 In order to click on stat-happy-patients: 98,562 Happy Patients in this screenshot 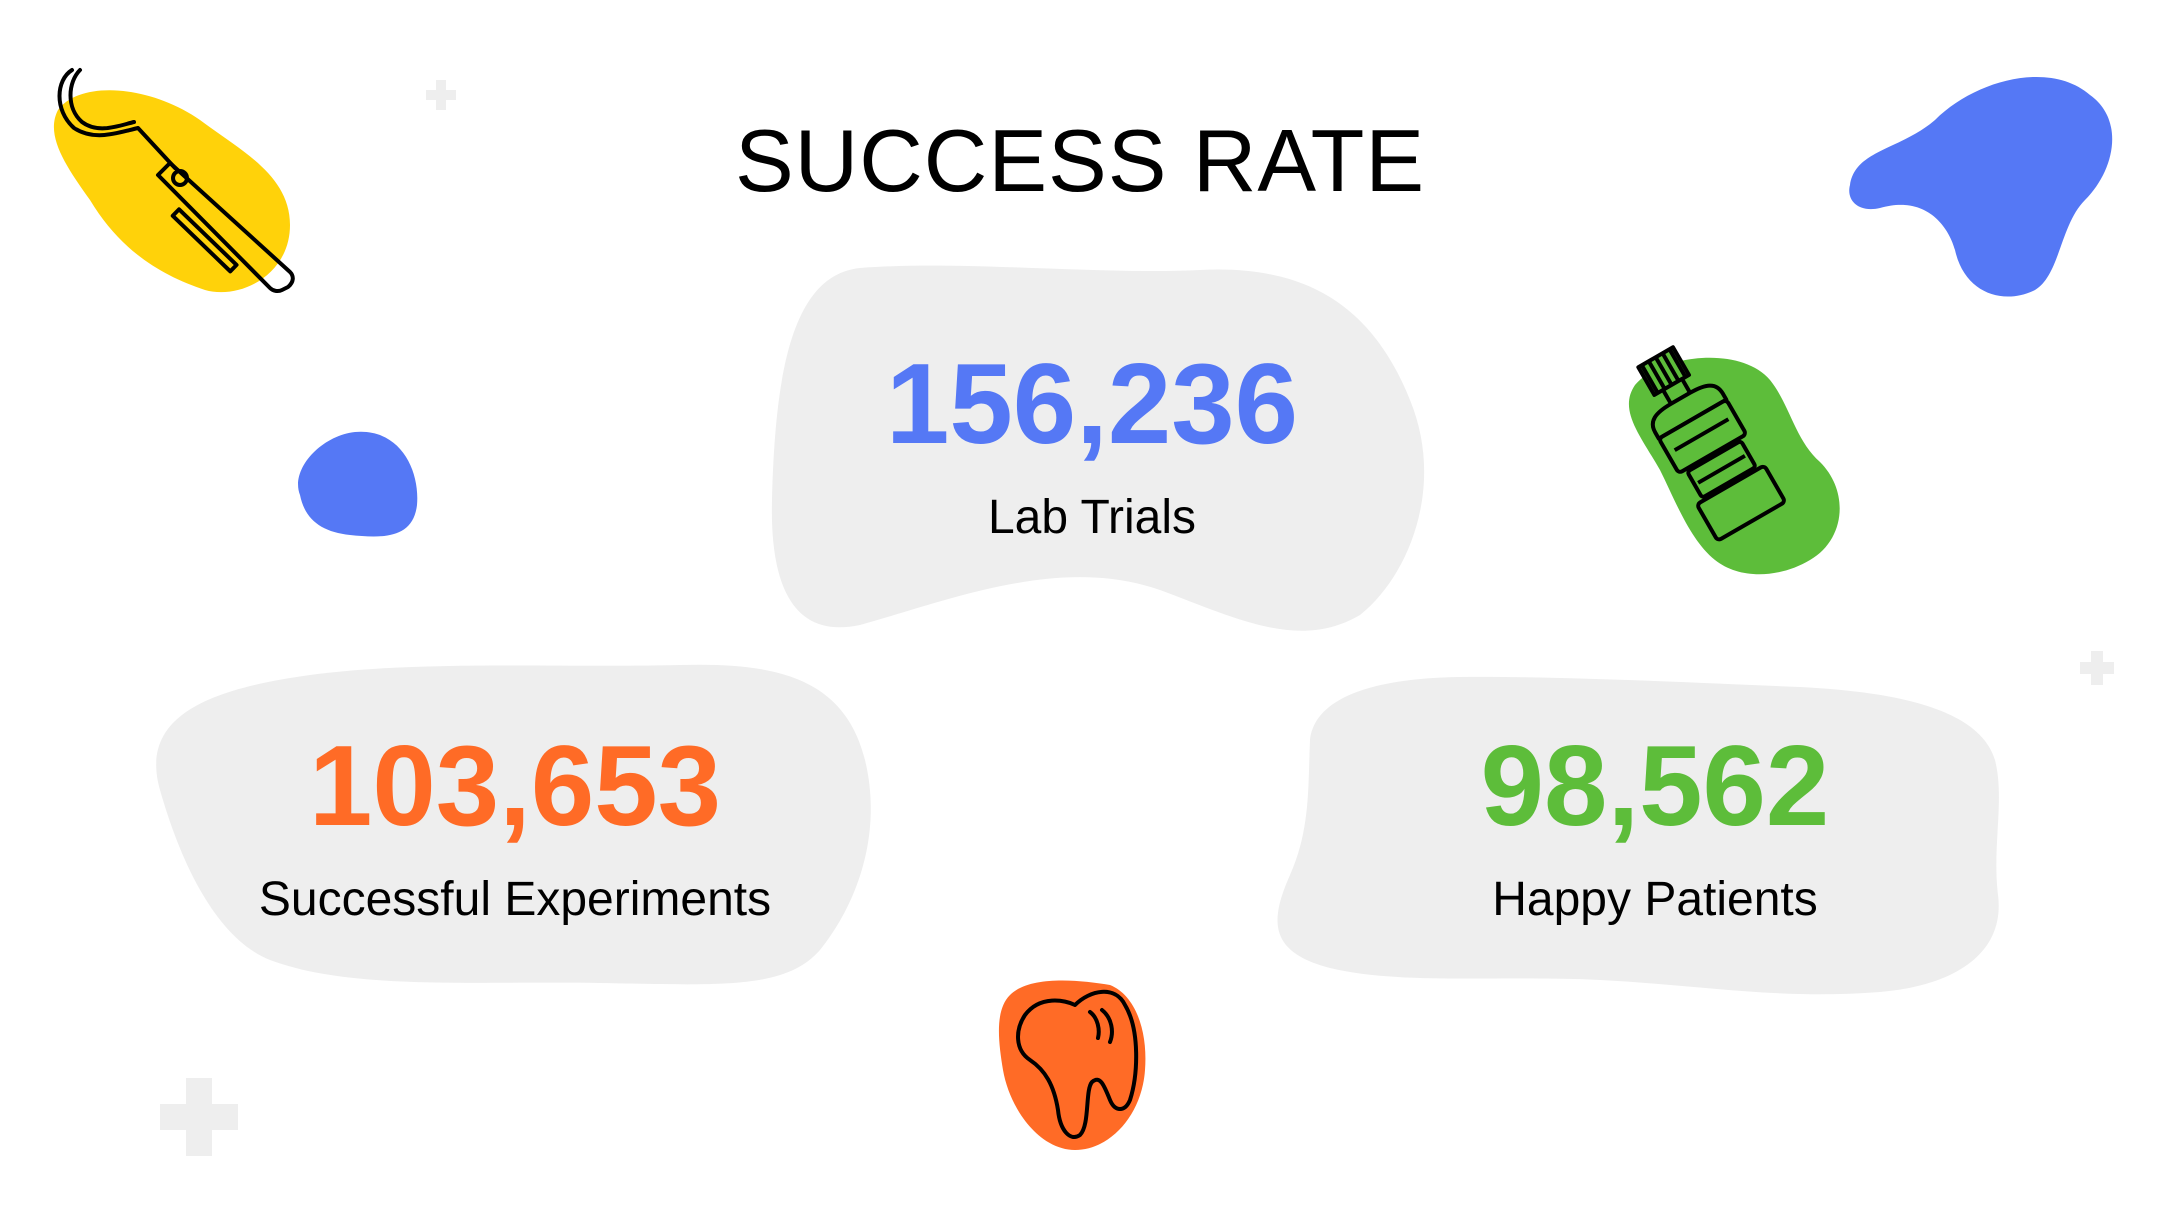, I will do `click(1655, 828)`.